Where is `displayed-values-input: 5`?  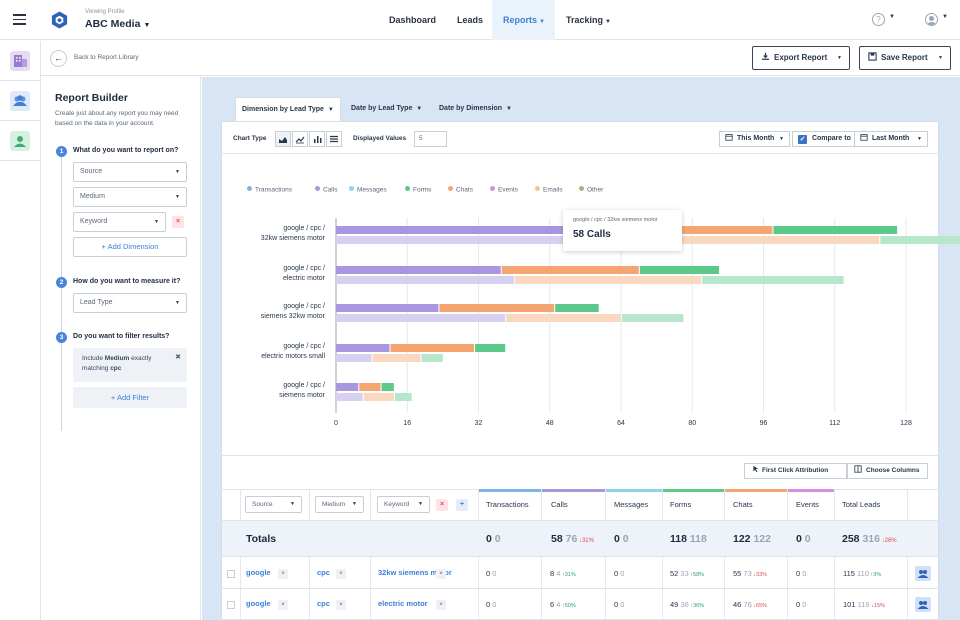
displayed-values-input: 5 is located at coordinates (430, 139).